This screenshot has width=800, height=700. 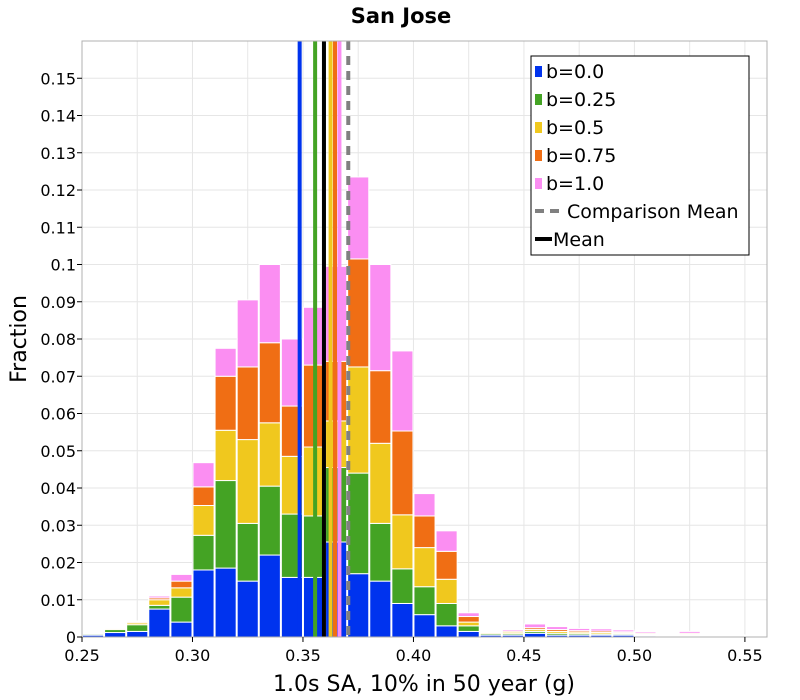 I want to click on x-tick-label: 0.40, so click(x=414, y=655).